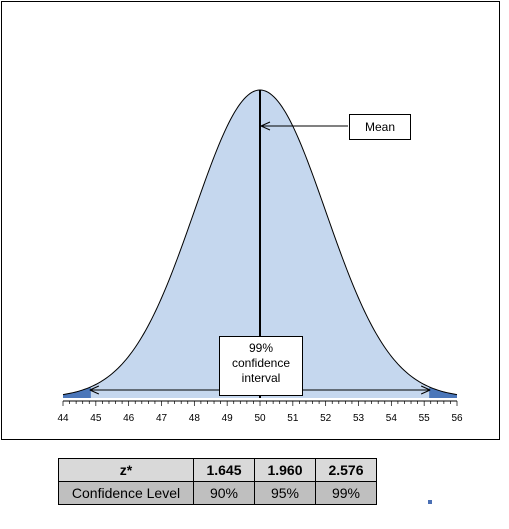  I want to click on z-star-row: z* 1.645 1.960 2.576, so click(217, 470).